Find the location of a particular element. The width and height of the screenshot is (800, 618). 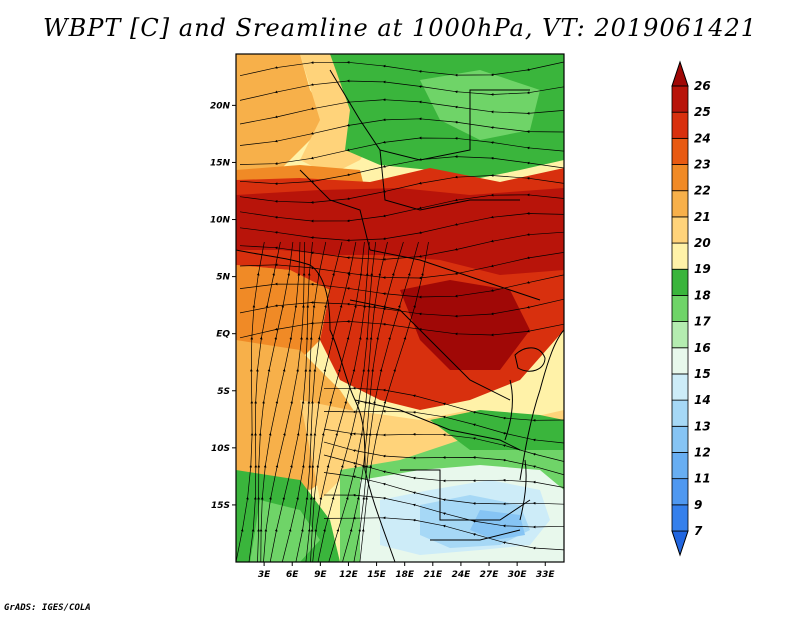

colorbar-label: 23 is located at coordinates (702, 165).